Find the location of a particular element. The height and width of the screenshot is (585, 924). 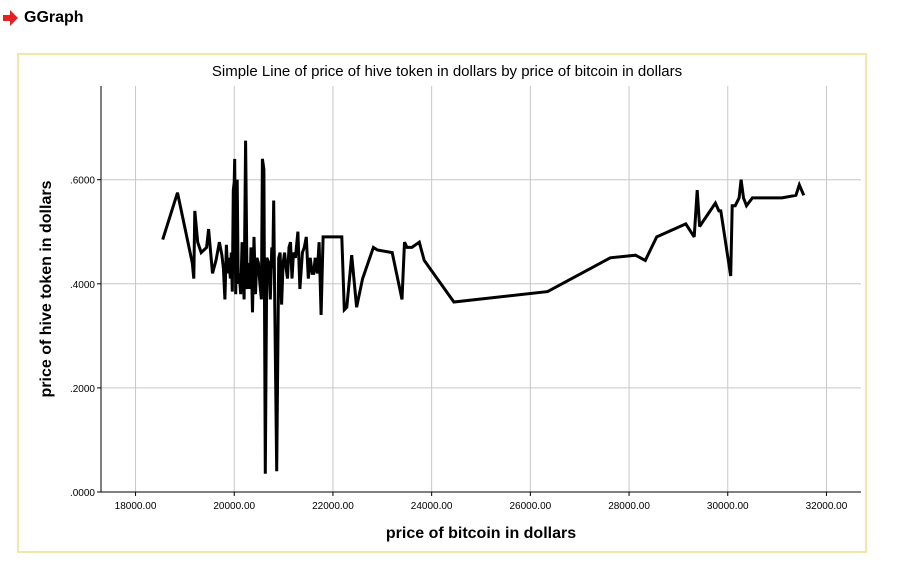

y-tick-label: .4000 is located at coordinates (82, 285).